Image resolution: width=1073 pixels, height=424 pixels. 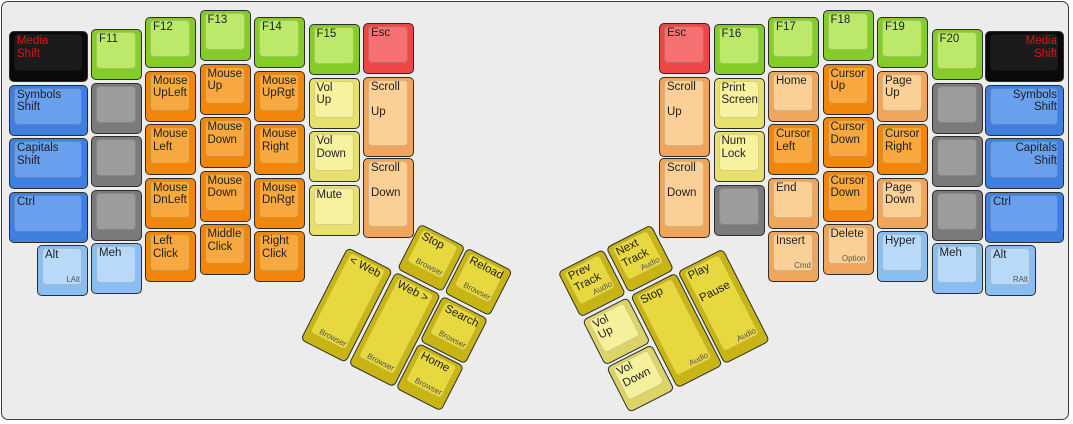 What do you see at coordinates (52, 255) in the screenshot?
I see `key-label: Alt` at bounding box center [52, 255].